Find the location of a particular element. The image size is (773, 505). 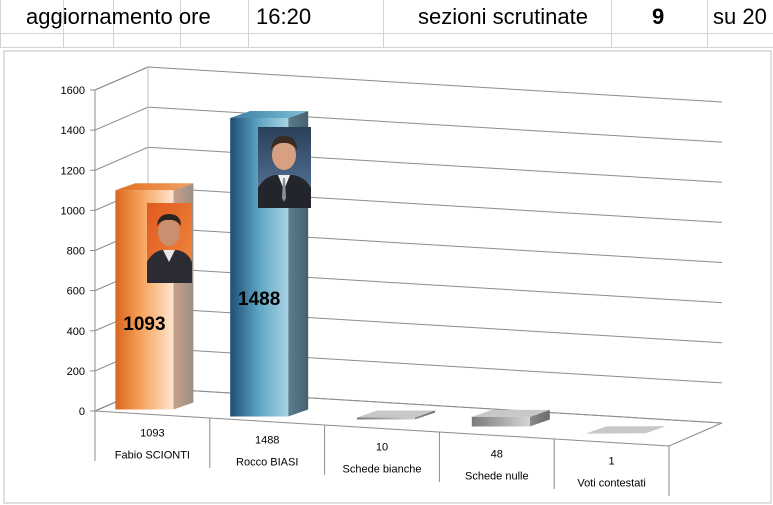

y-tick-label: 800 is located at coordinates (76, 252).